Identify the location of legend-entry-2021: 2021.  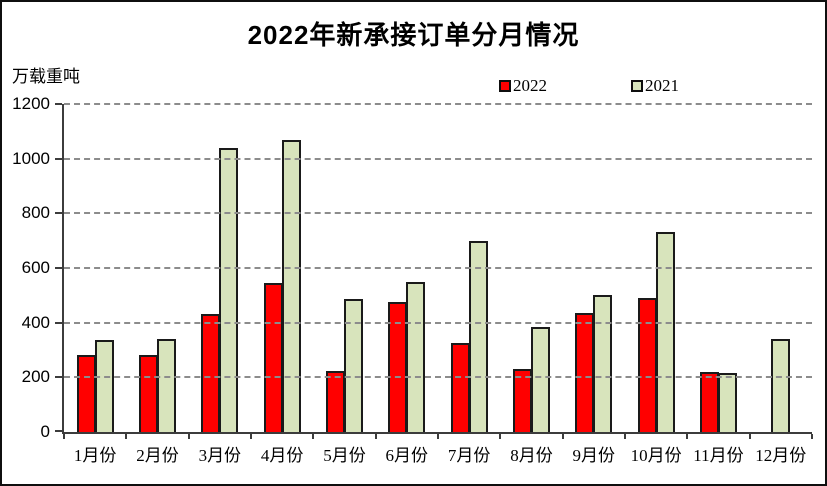
(655, 86).